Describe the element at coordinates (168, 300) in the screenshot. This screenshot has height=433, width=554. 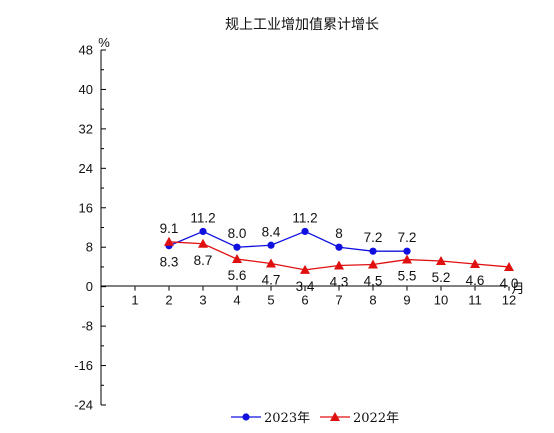
I see `x-tick-label: 2` at that location.